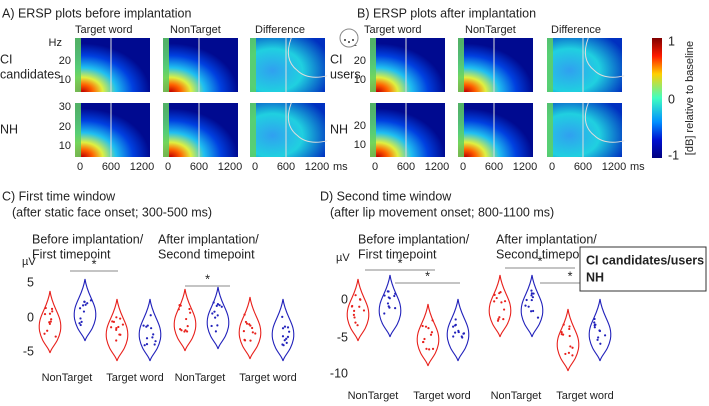  Describe the element at coordinates (339, 129) in the screenshot. I see `row-label: NH` at that location.